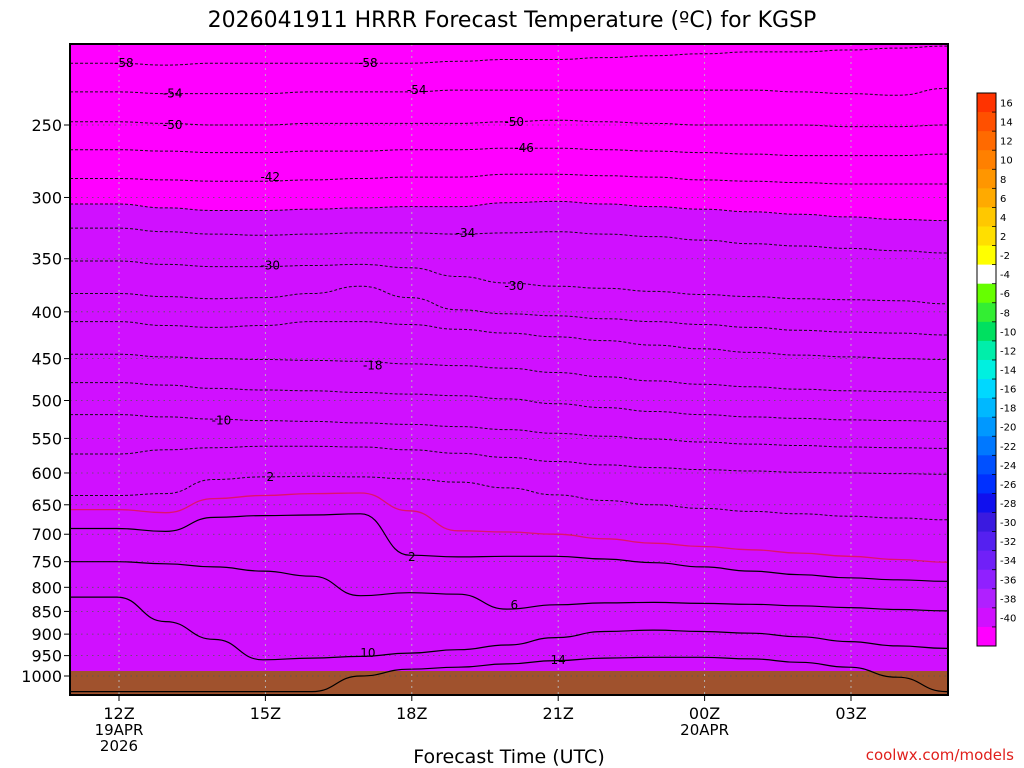 The width and height of the screenshot is (1024, 768). Describe the element at coordinates (508, 757) in the screenshot. I see `x-axis-title: Forecast Time (UTC)` at that location.